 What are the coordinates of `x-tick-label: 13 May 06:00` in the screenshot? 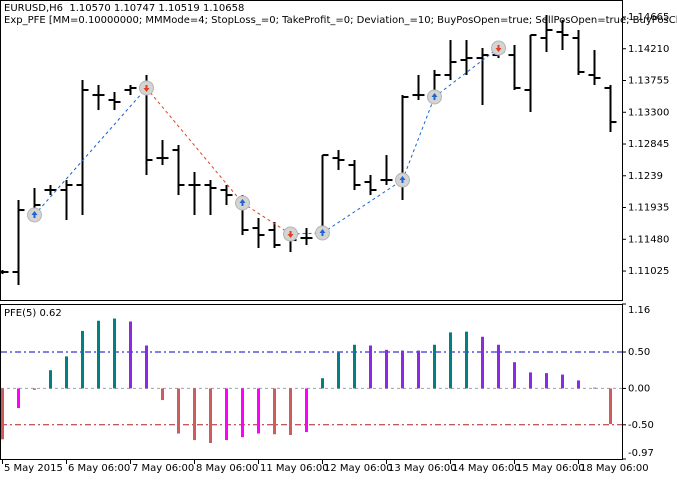 It's located at (422, 468).